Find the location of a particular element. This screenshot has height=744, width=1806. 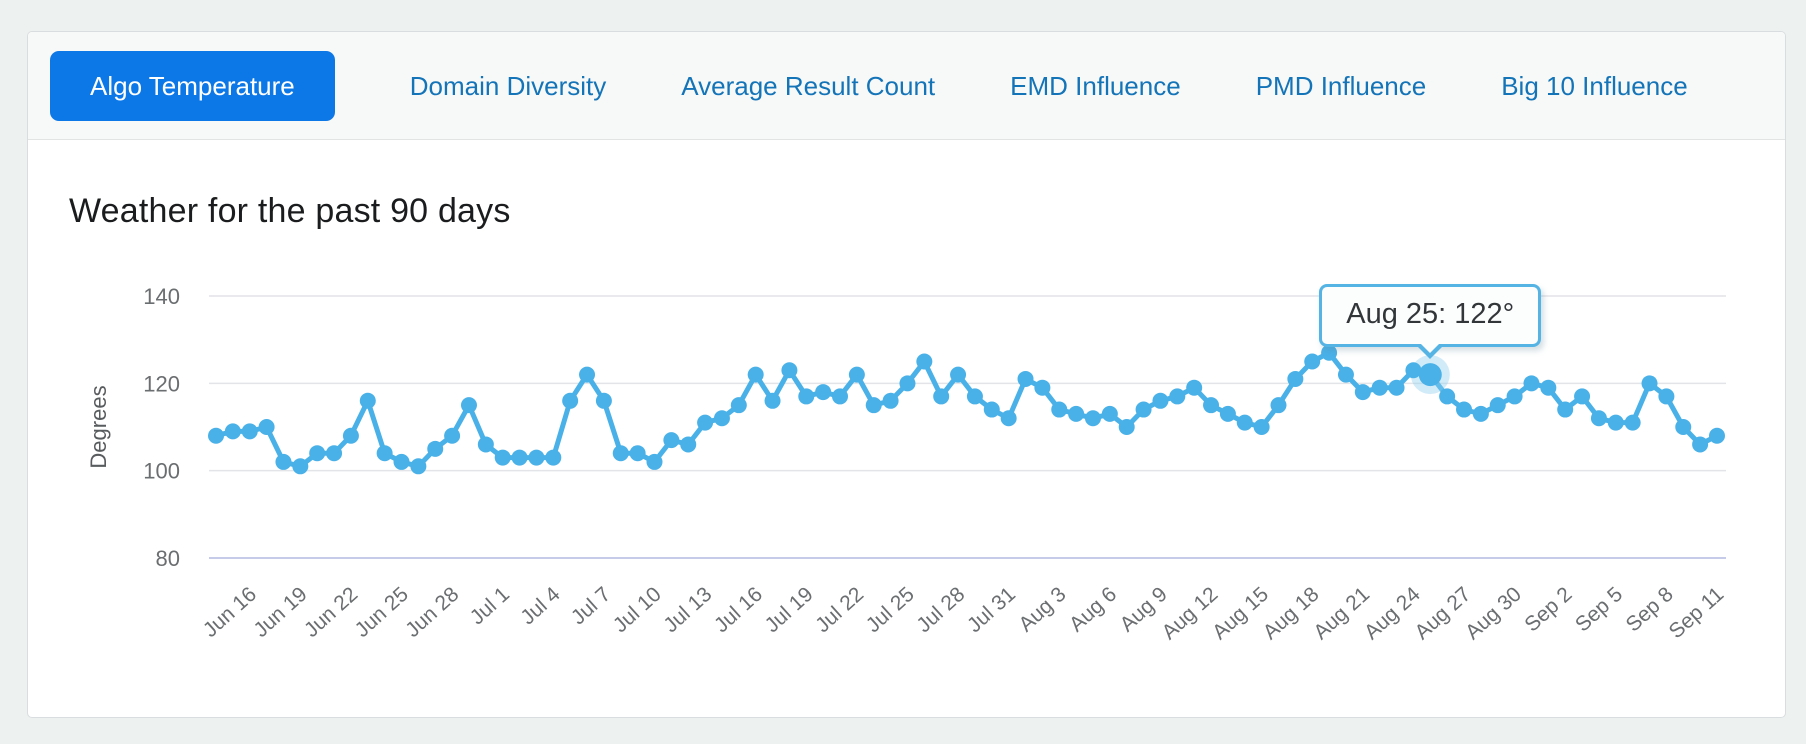

highlighted-data-point is located at coordinates (1430, 375).